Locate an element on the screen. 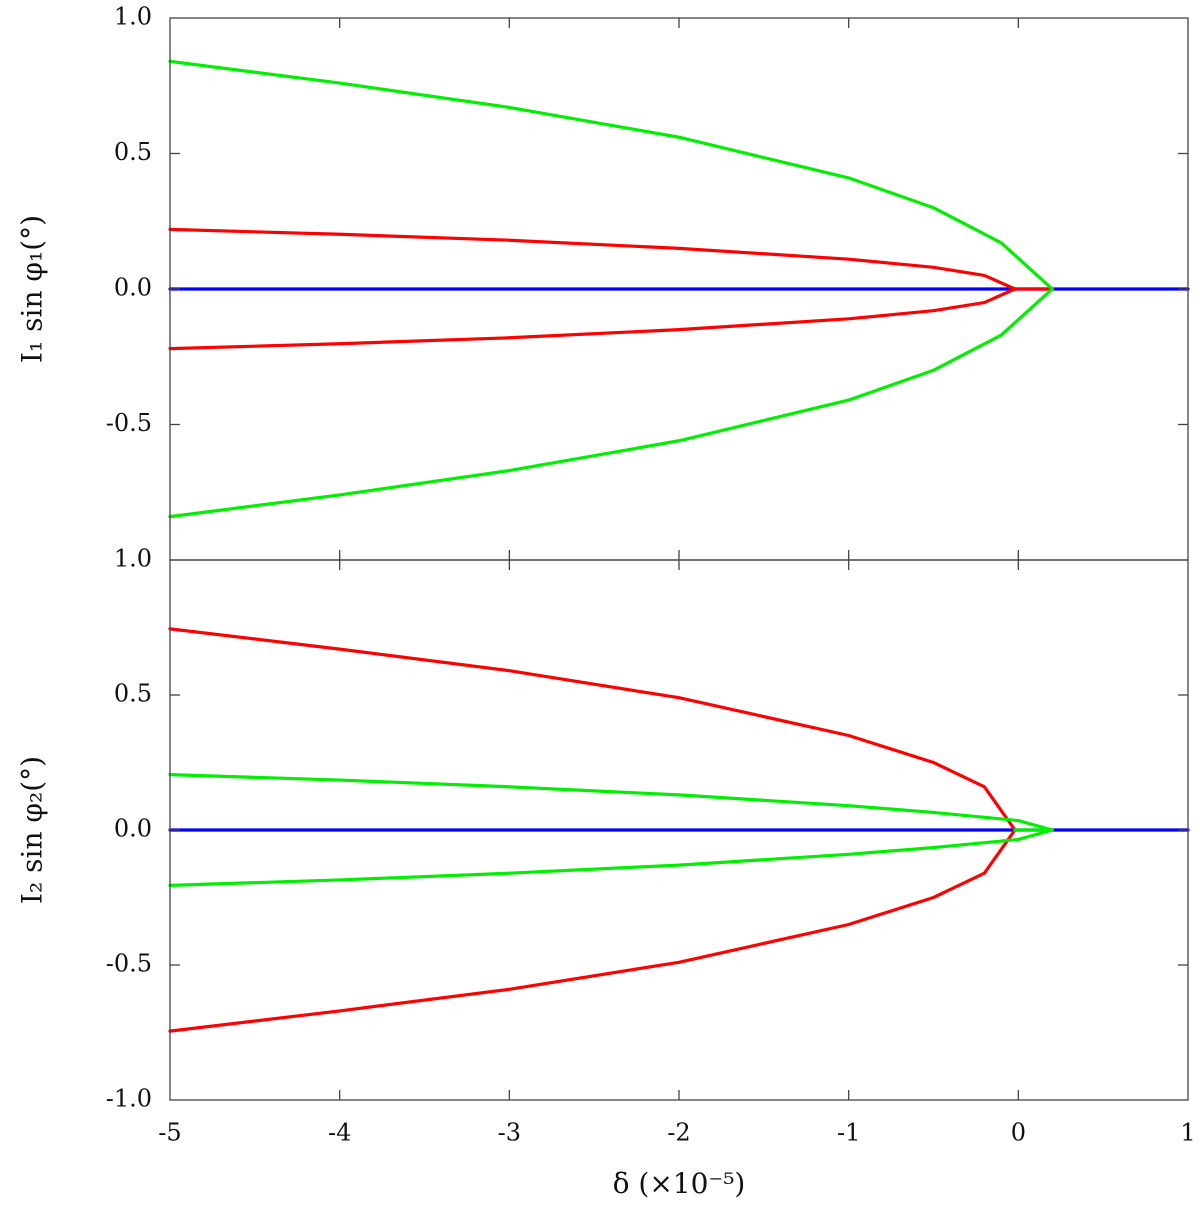  x-tick-label: -4 is located at coordinates (339, 1133).